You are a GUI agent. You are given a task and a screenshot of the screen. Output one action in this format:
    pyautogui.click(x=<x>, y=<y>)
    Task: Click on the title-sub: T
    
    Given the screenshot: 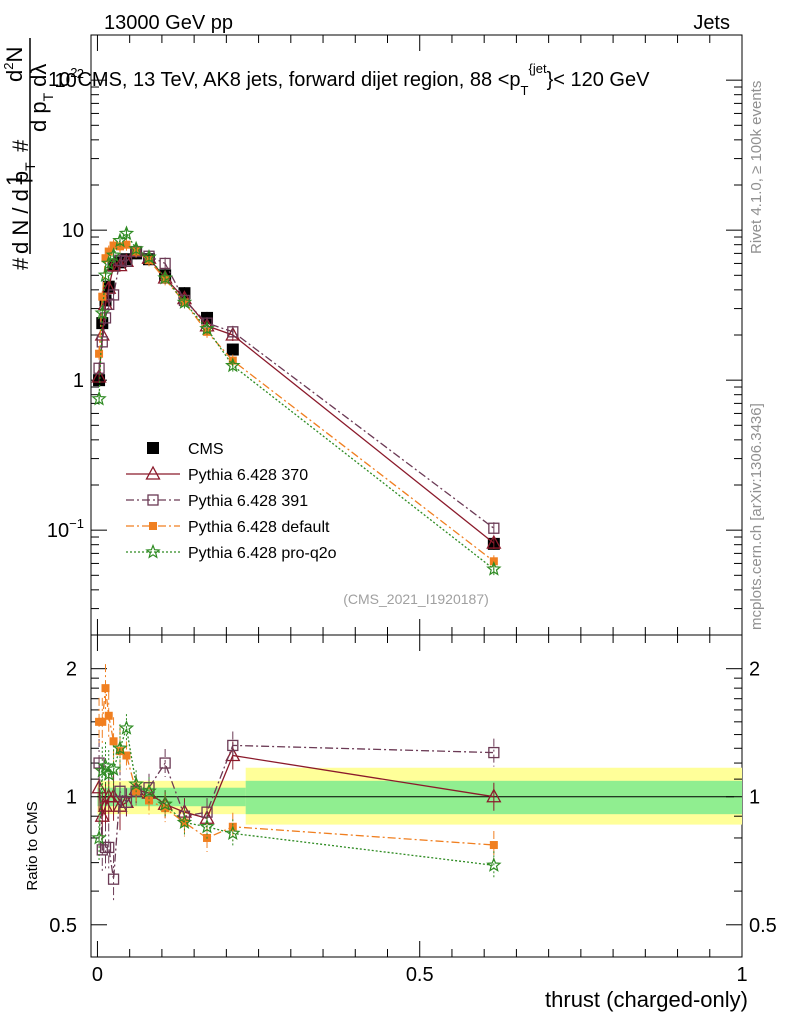 What is the action you would take?
    pyautogui.click(x=525, y=90)
    